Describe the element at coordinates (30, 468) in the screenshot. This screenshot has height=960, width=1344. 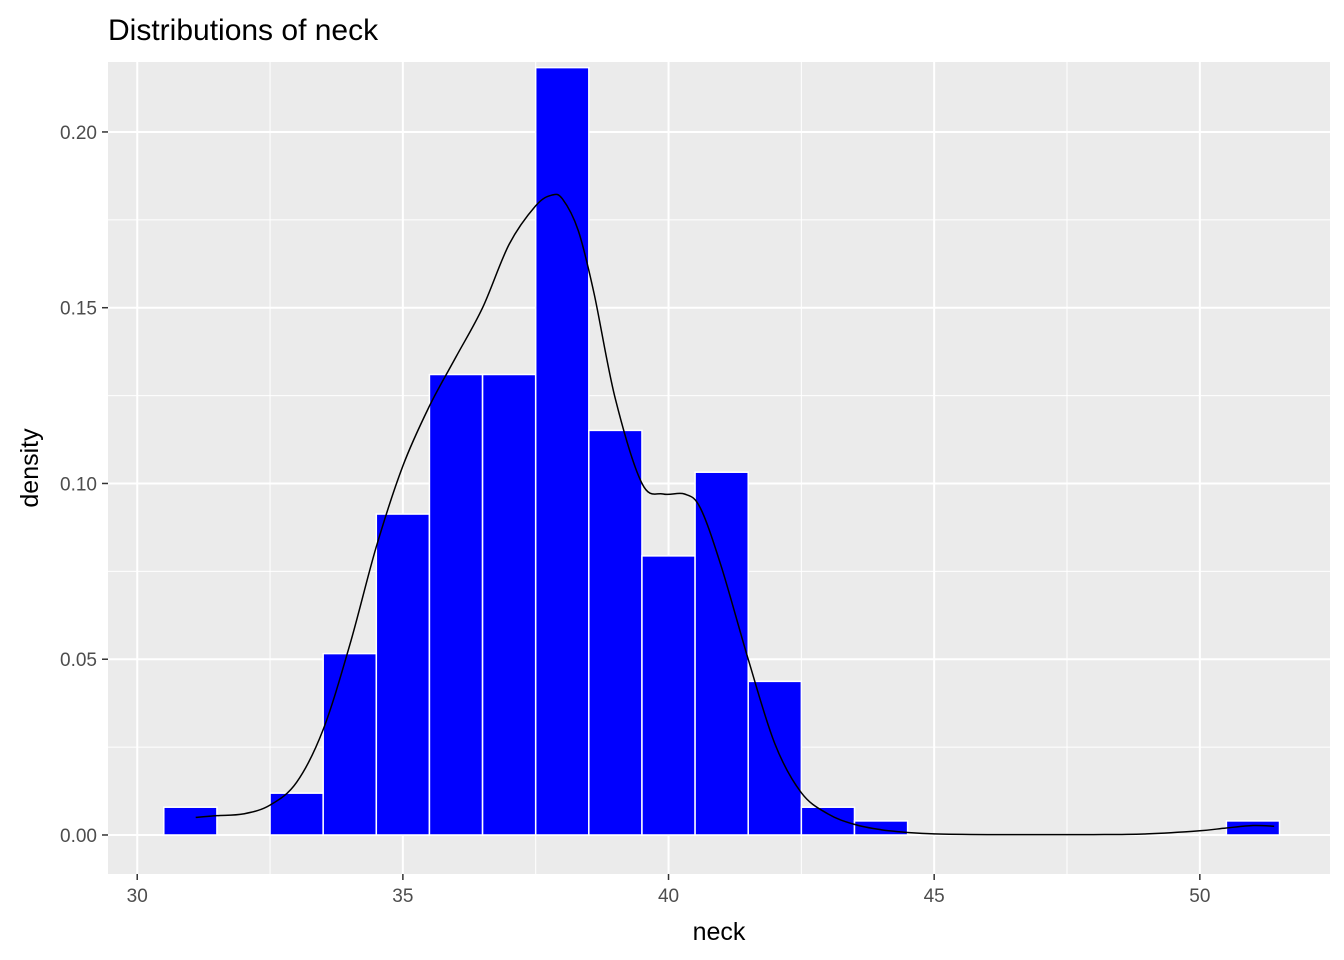
I see `y-axis-title: density` at that location.